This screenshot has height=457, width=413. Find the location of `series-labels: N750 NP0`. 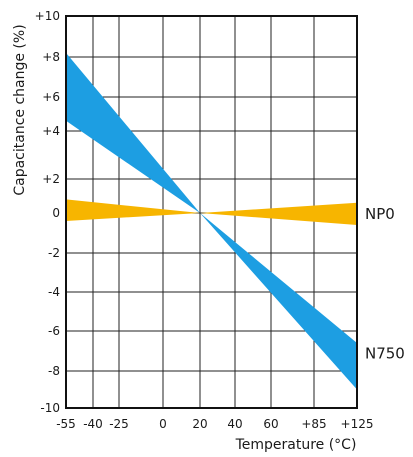

series-labels: N750 NP0 is located at coordinates (385, 283).